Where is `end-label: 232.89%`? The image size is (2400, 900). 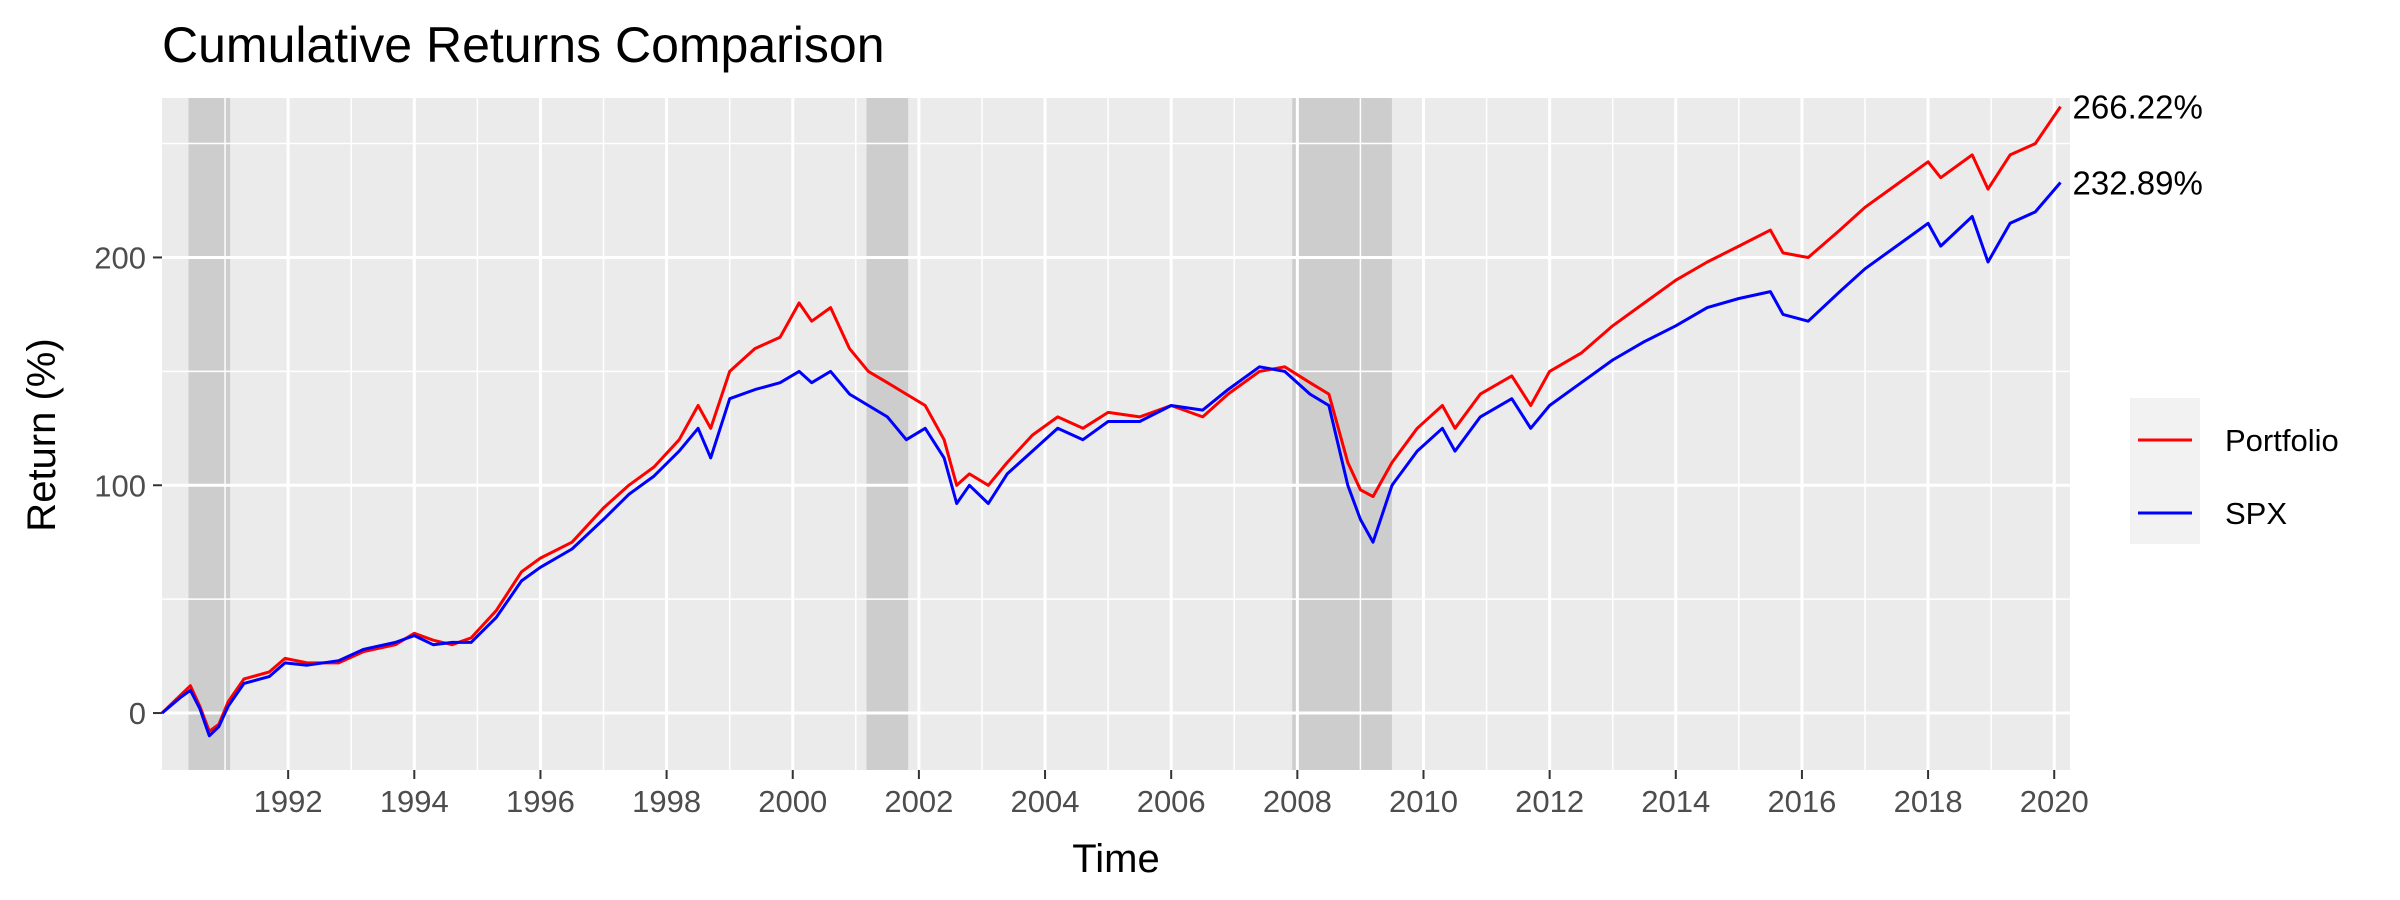 end-label: 232.89% is located at coordinates (2138, 183).